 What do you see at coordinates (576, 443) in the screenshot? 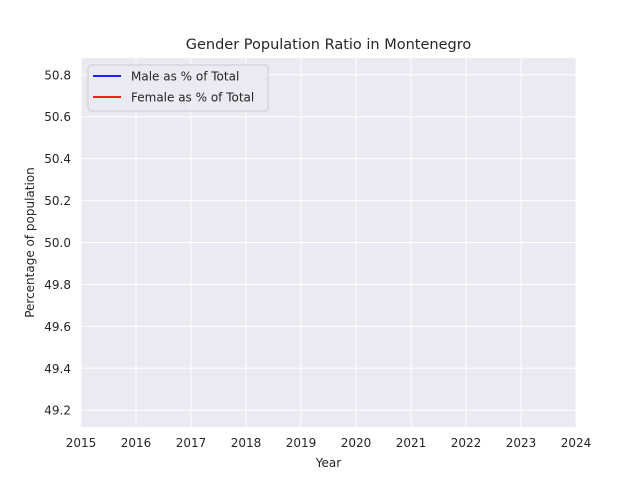
I see `x-tick-label: 2024` at bounding box center [576, 443].